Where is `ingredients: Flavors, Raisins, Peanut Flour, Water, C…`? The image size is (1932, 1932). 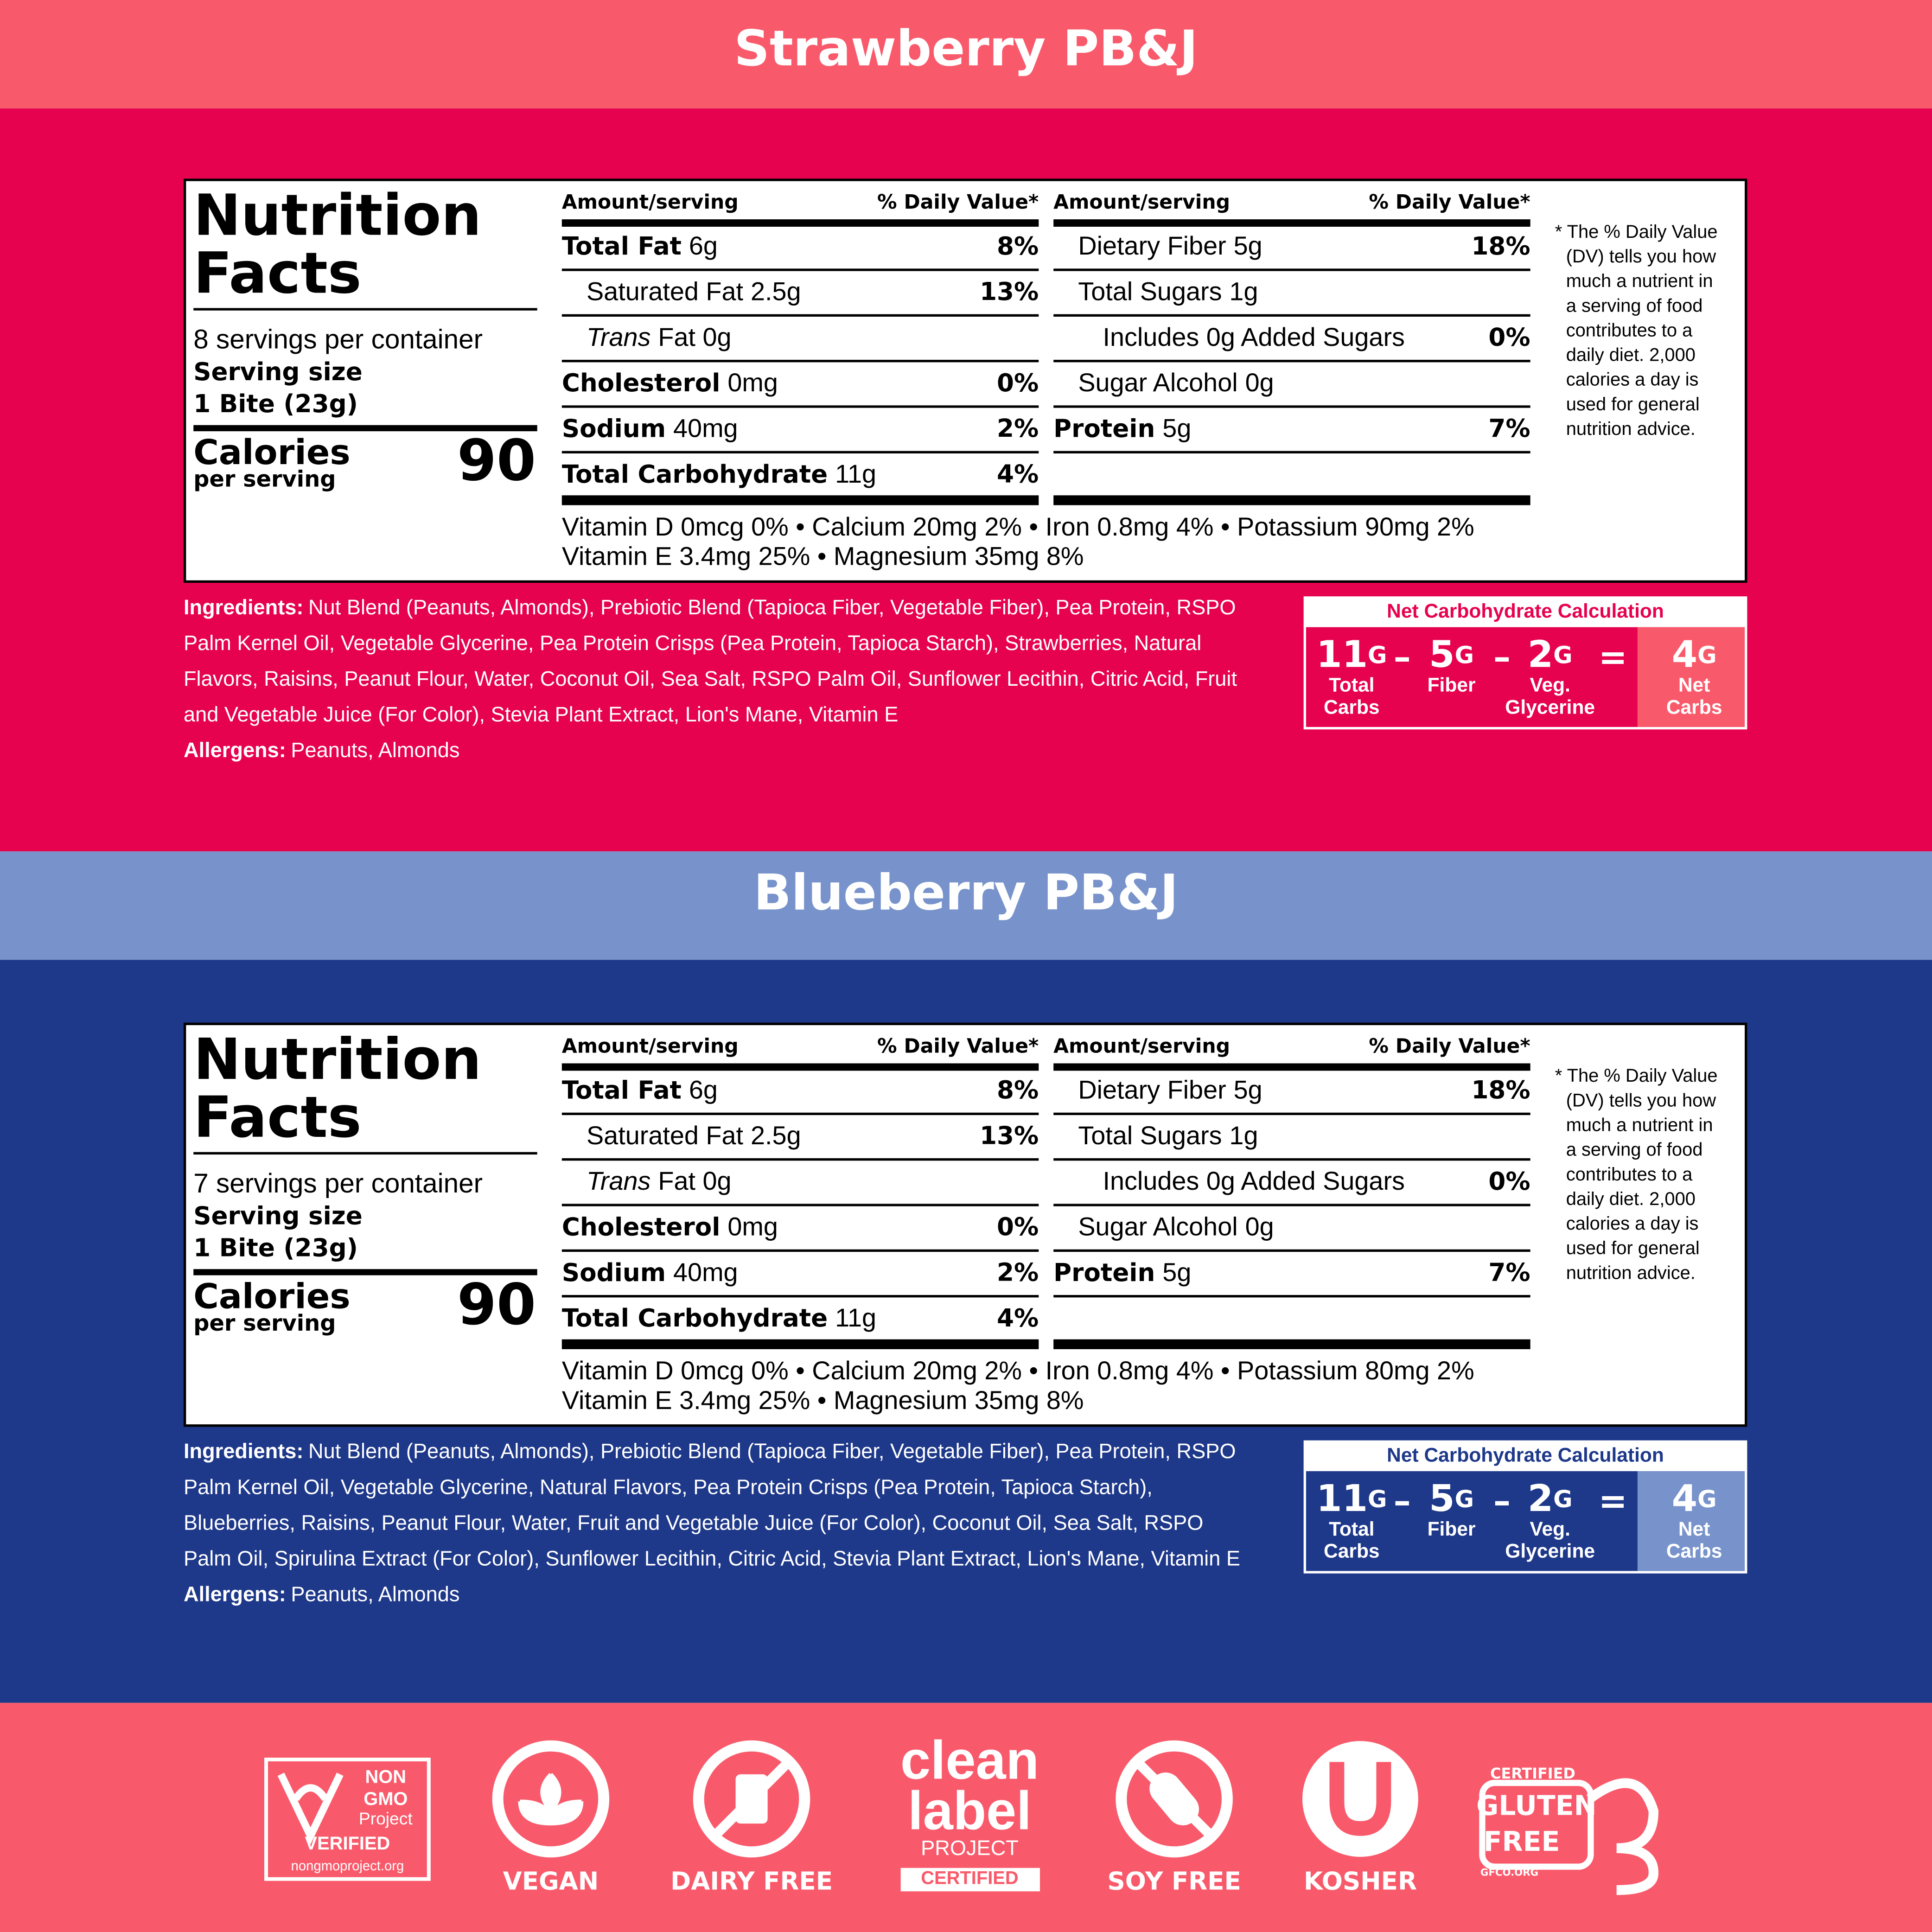 ingredients: Flavors, Raisins, Peanut Flour, Water, C… is located at coordinates (710, 679).